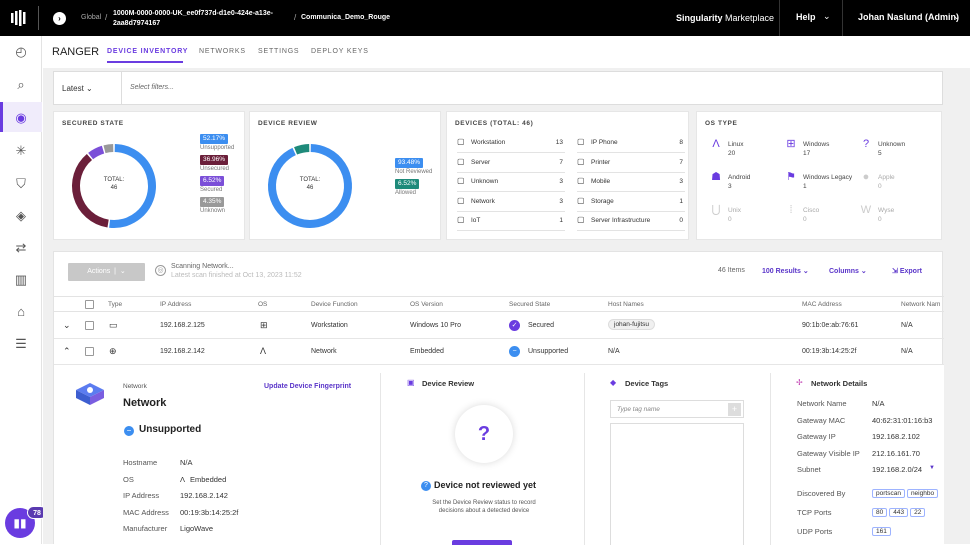  Describe the element at coordinates (791, 177) in the screenshot. I see `windows-legacy-icon: ⚑` at that location.